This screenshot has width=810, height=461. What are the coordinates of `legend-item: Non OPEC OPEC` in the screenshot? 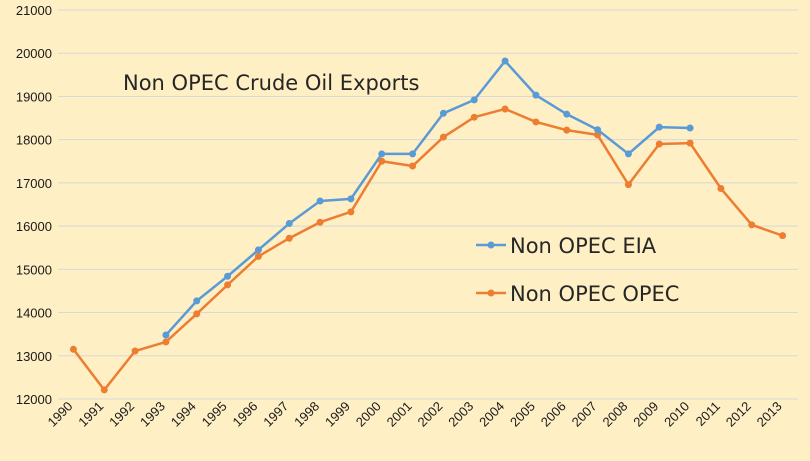 It's located at (577, 294).